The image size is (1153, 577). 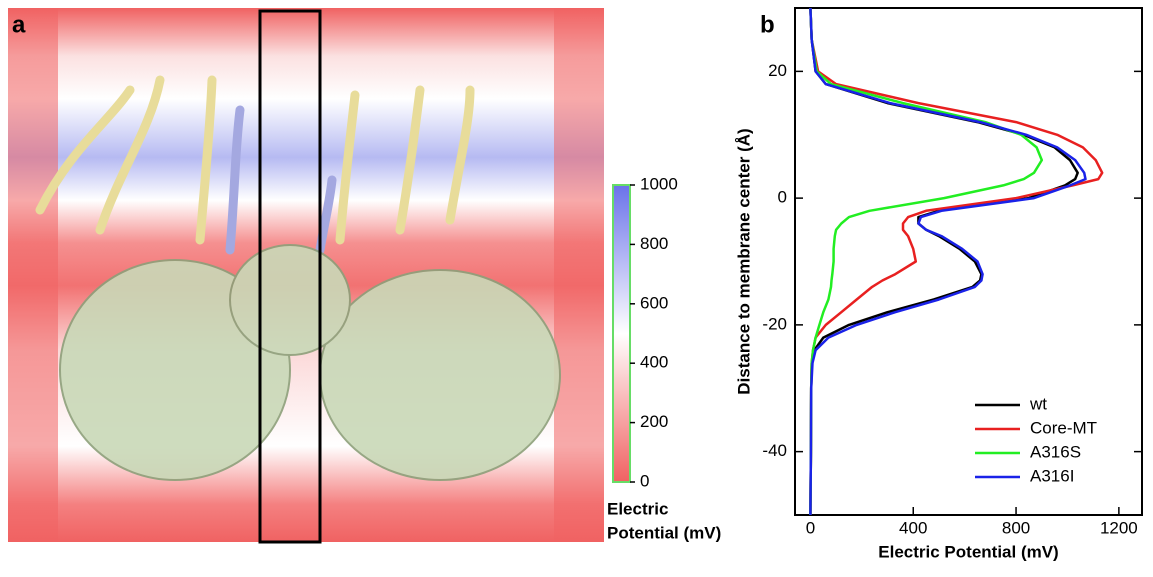 I want to click on colorbar-tick-label: 800, so click(x=654, y=243).